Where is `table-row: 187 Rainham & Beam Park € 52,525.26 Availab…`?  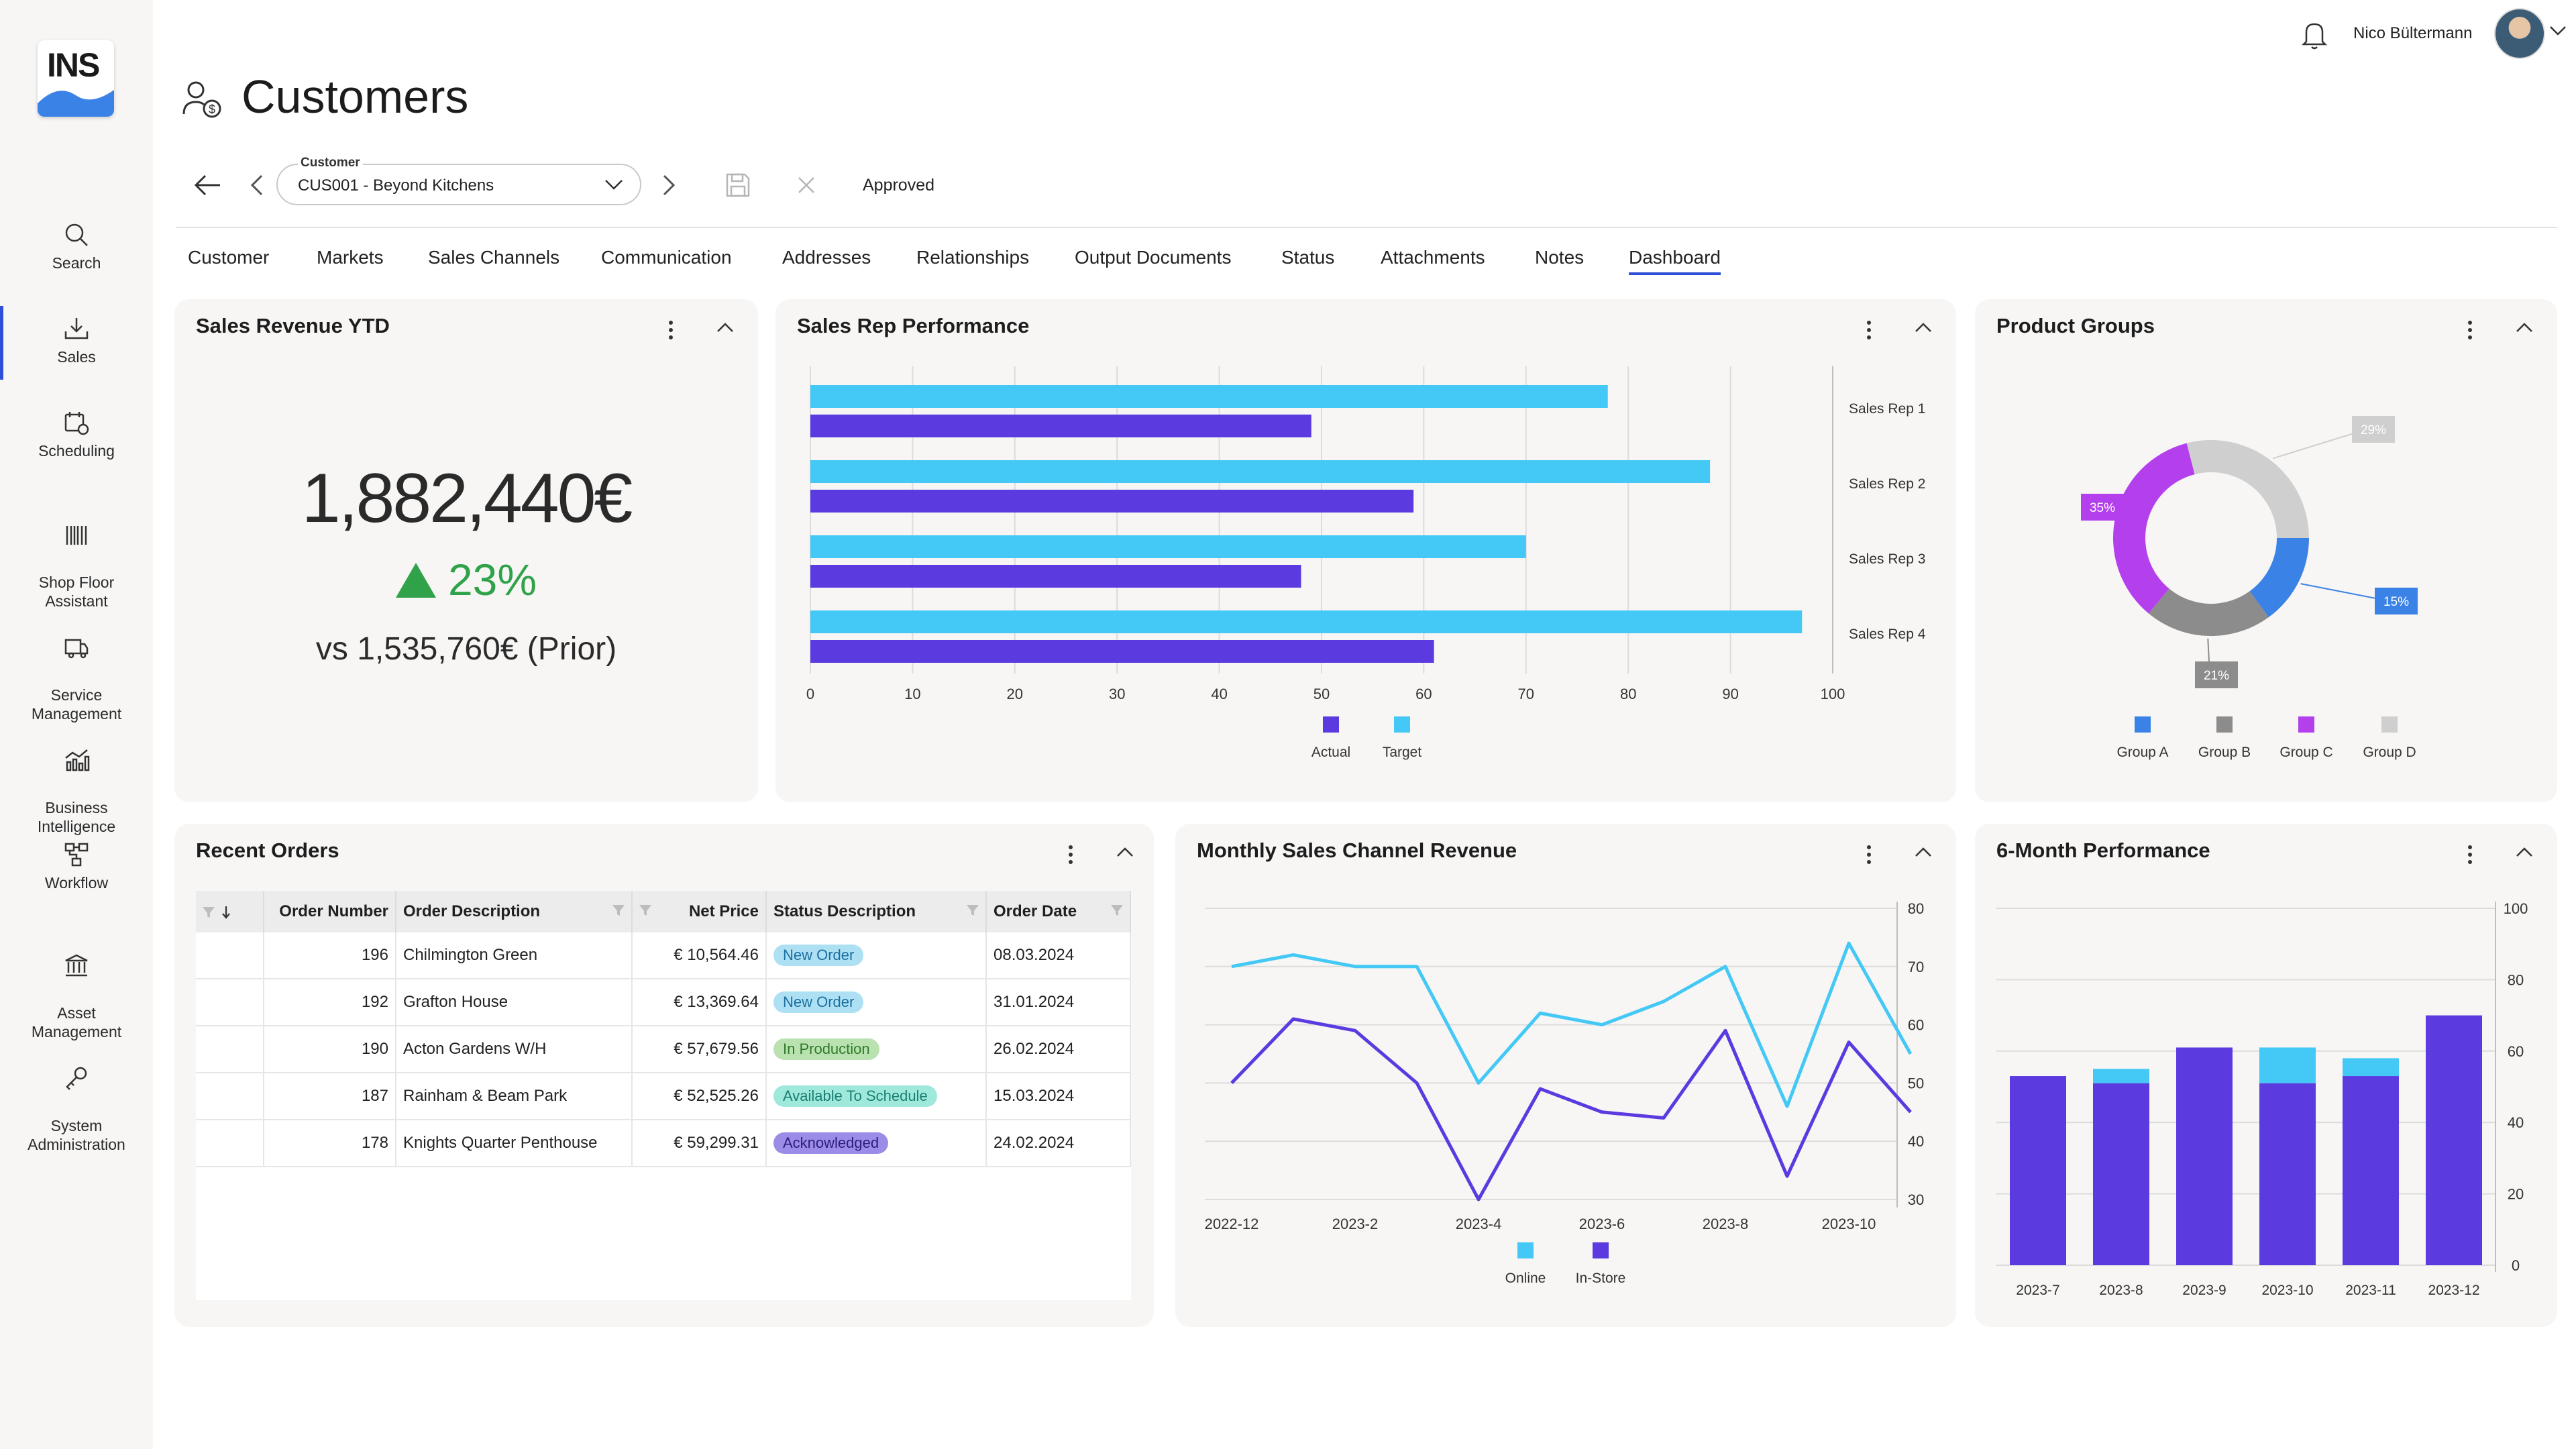
table-row: 187 Rainham & Beam Park € 52,525.26 Availab… is located at coordinates (663, 1096).